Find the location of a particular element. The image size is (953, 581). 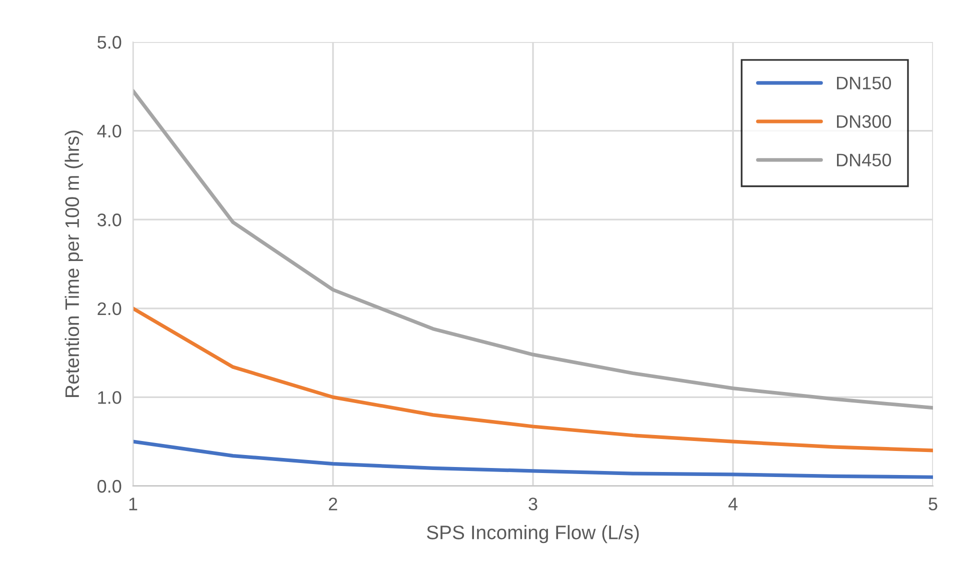

y-tick-label: 2.0 is located at coordinates (110, 309).